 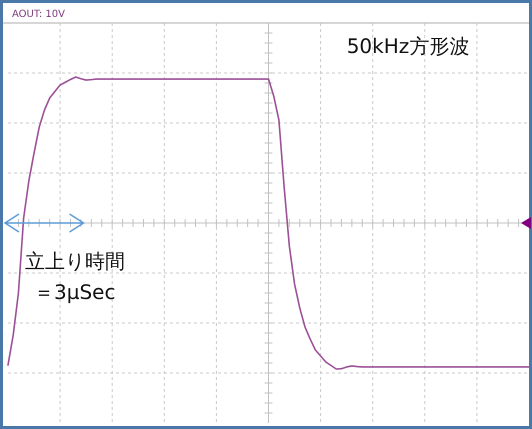 I want to click on text: AOUT: 10V, so click(x=39, y=14).